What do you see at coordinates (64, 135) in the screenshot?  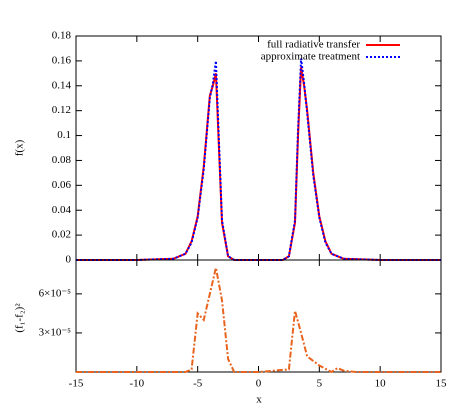 I see `y-tick-label: 0.1` at bounding box center [64, 135].